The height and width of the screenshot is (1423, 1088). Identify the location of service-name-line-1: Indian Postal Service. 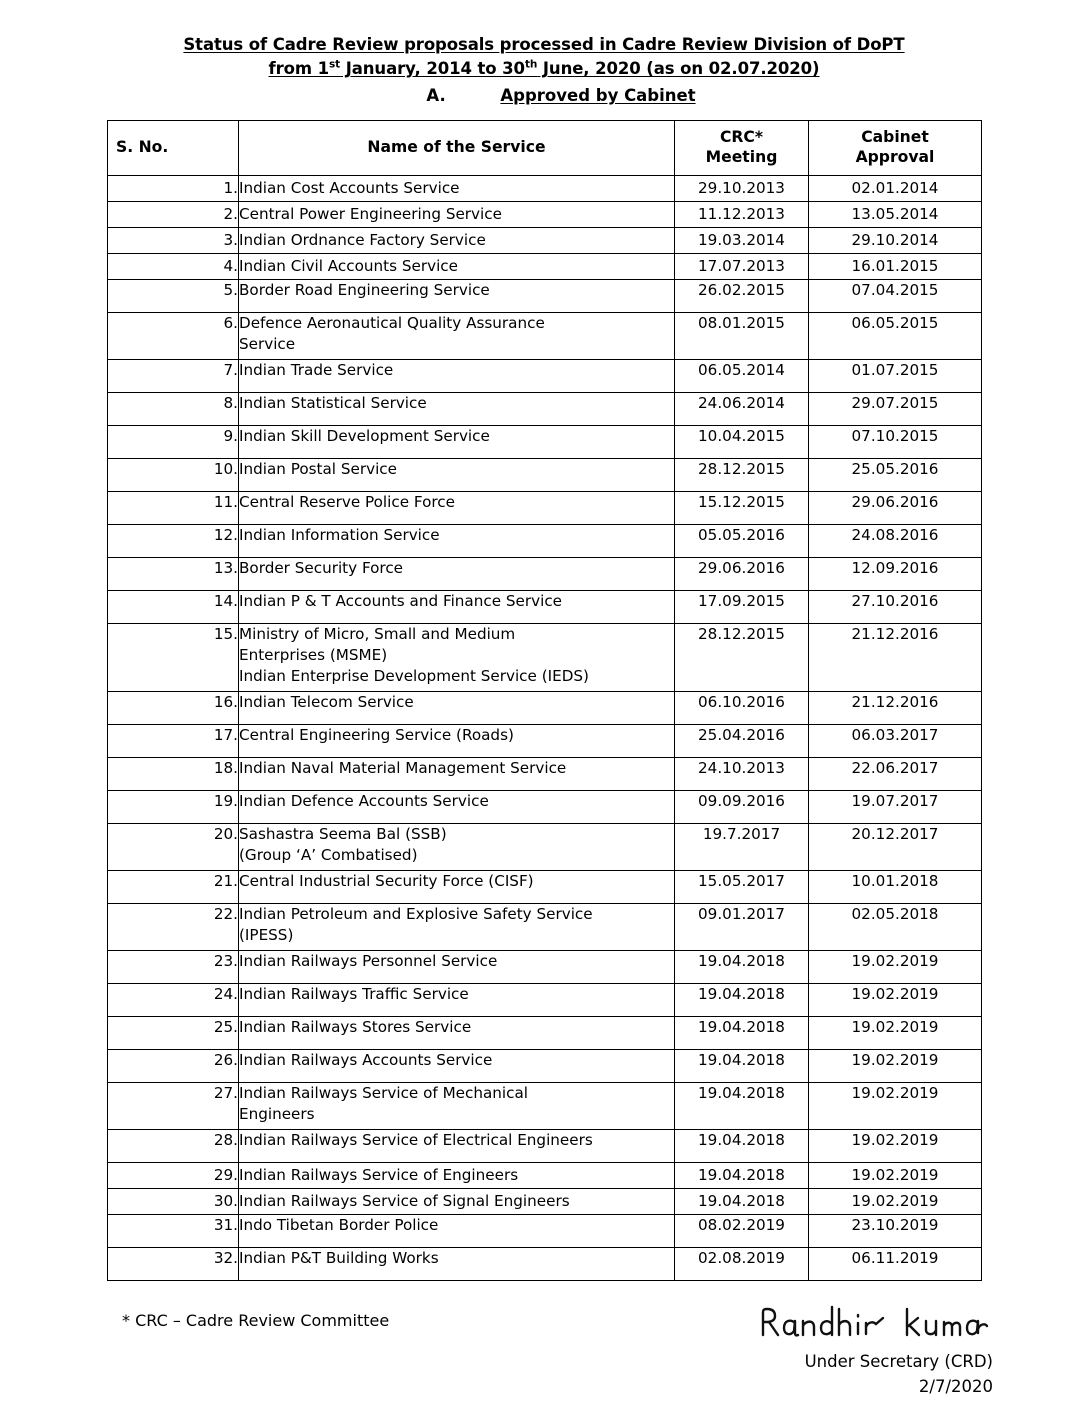
(318, 469).